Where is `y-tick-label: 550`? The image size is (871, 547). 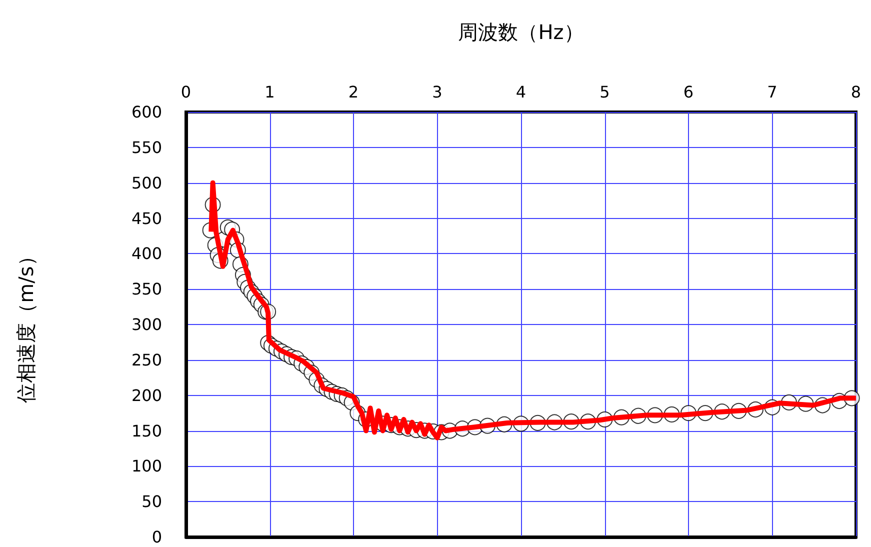 y-tick-label: 550 is located at coordinates (146, 147).